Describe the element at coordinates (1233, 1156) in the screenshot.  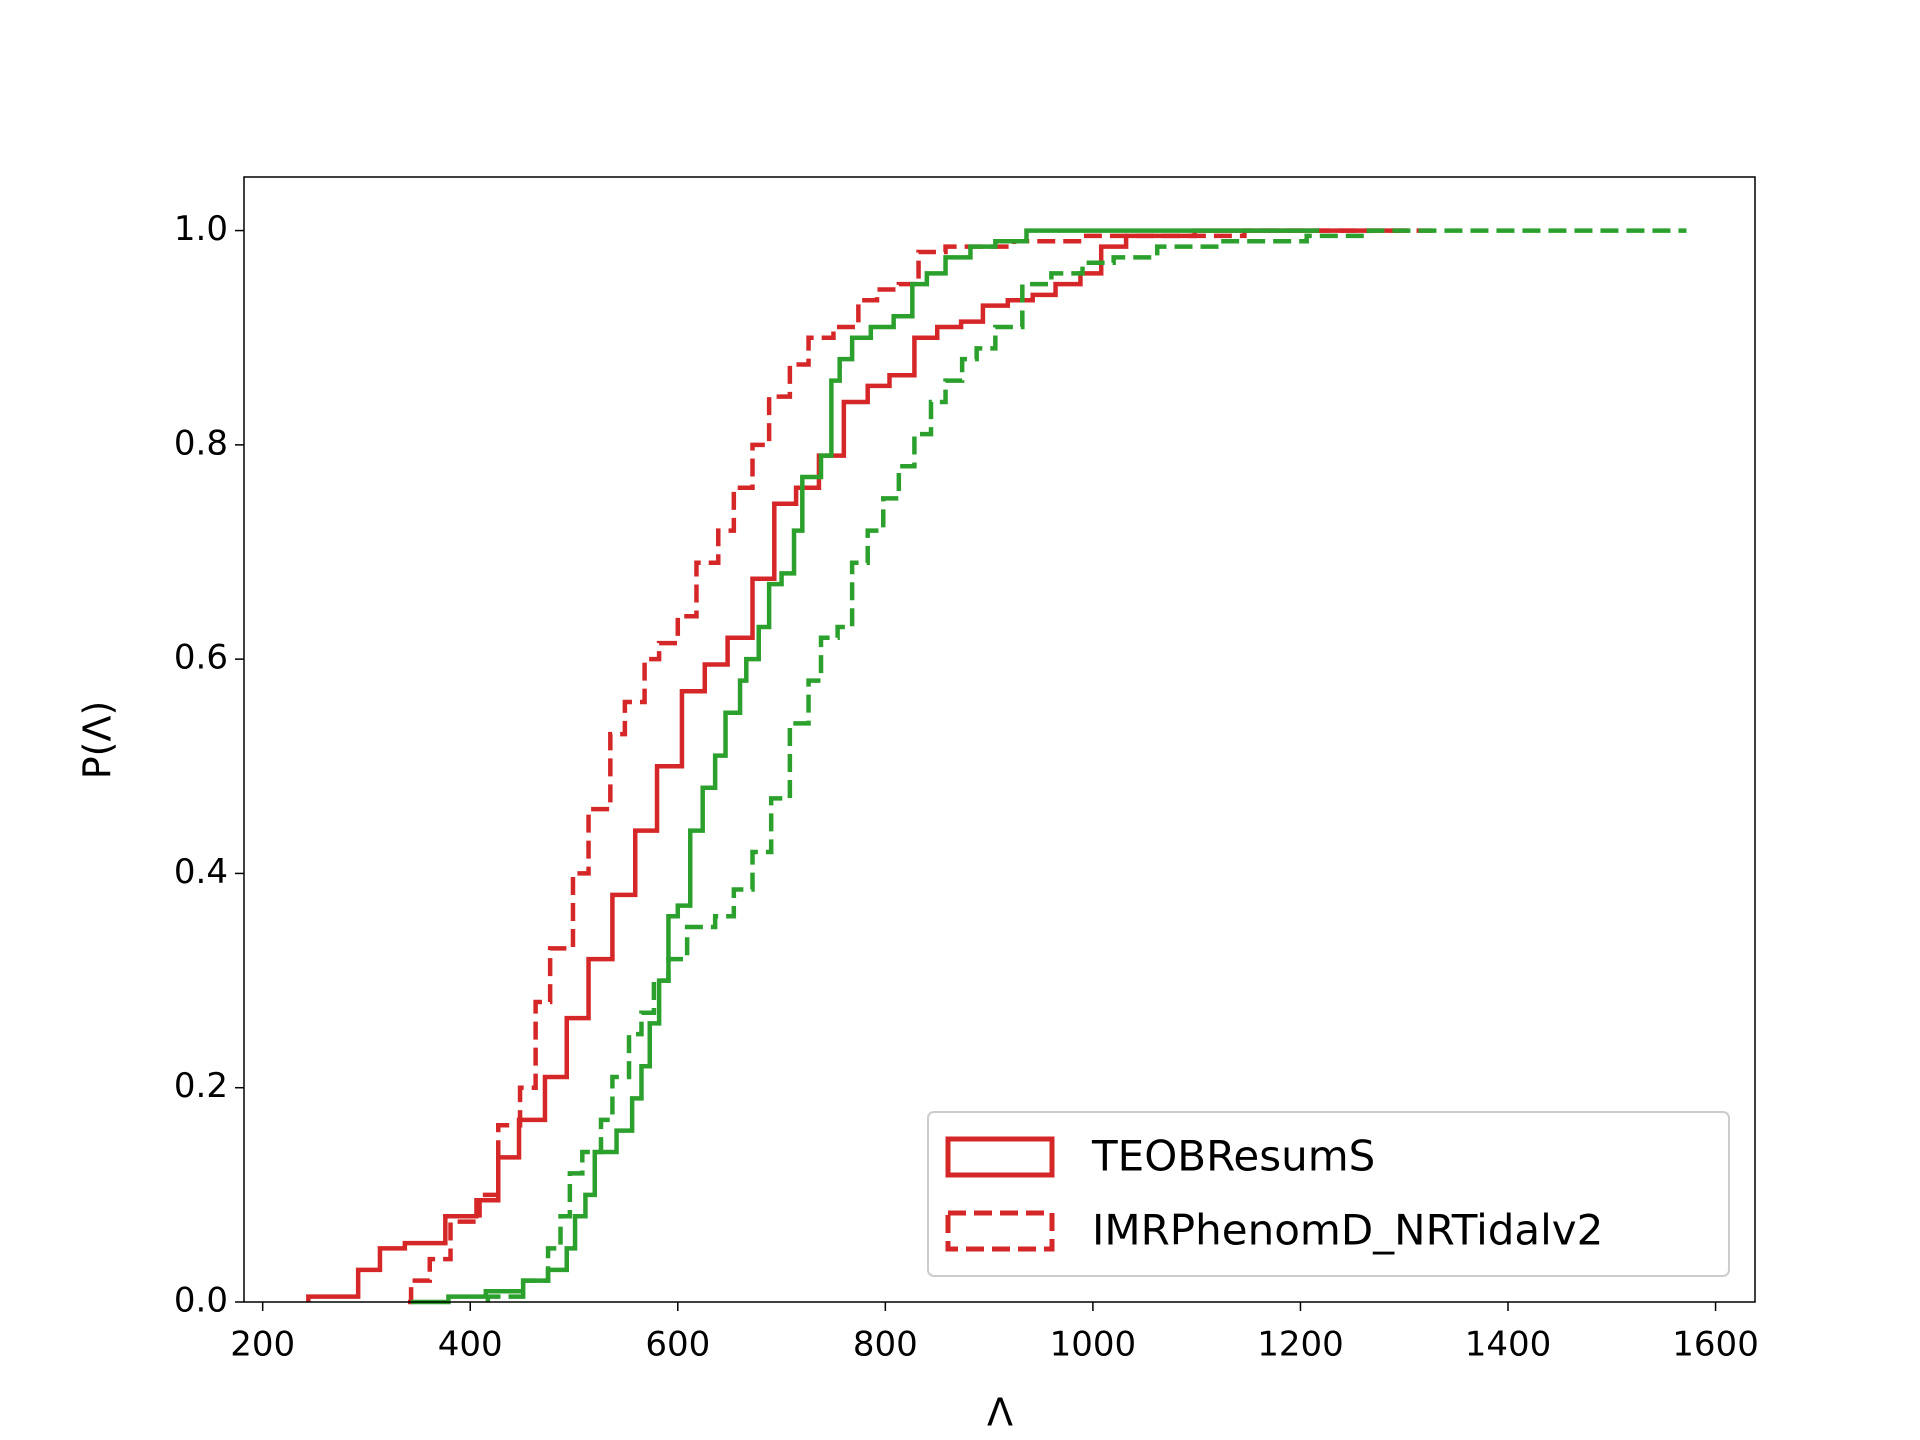
I see `legend-label: TEOBResumS` at that location.